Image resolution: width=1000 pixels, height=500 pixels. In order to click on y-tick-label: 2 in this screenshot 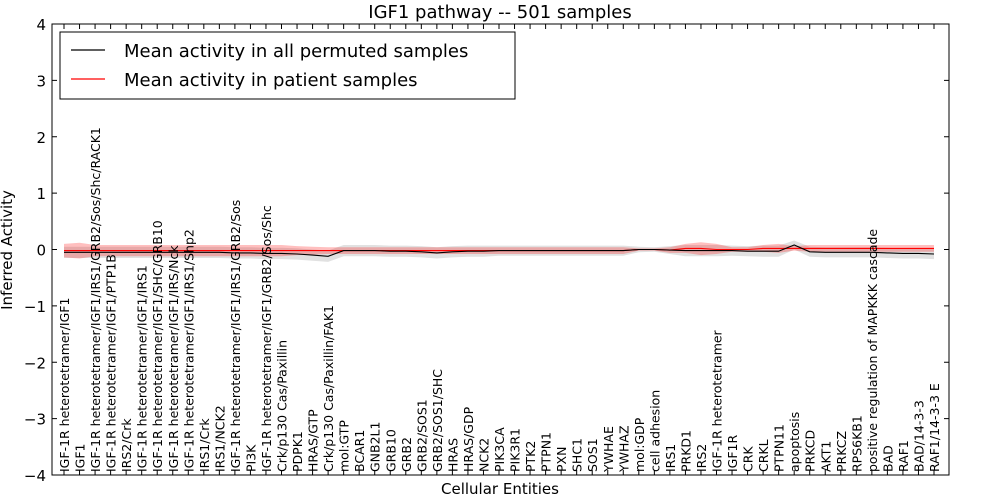, I will do `click(41, 138)`.